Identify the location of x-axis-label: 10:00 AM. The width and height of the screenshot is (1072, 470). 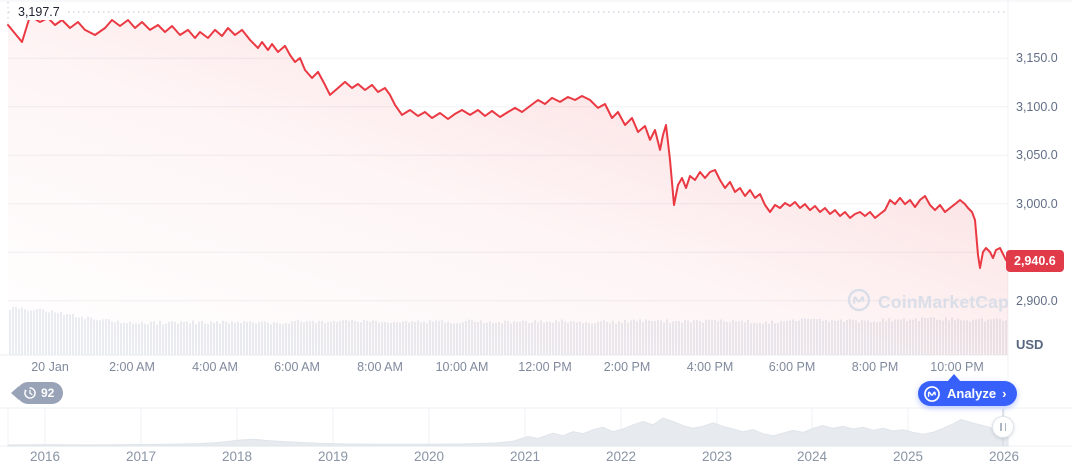
(462, 367).